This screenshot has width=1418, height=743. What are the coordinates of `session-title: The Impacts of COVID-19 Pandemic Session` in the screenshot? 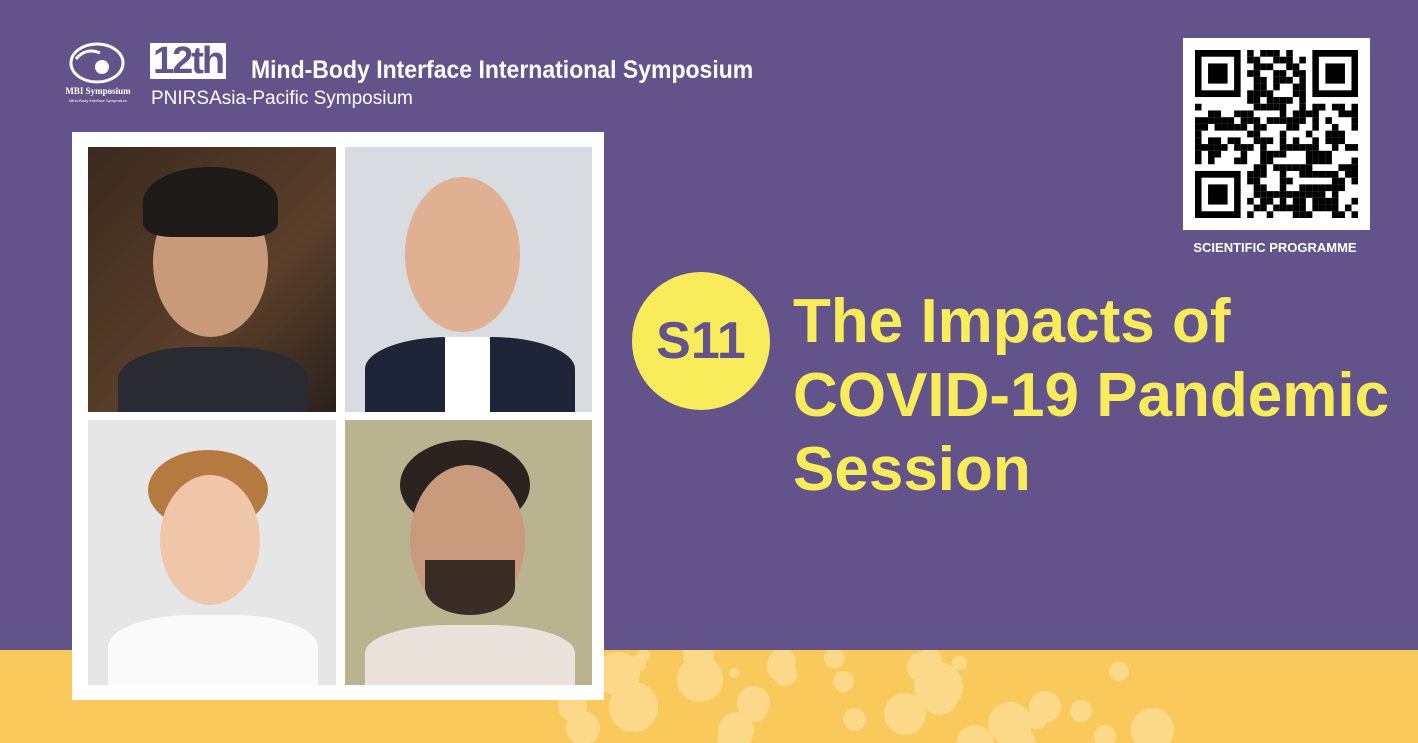 It's located at (1091, 396).